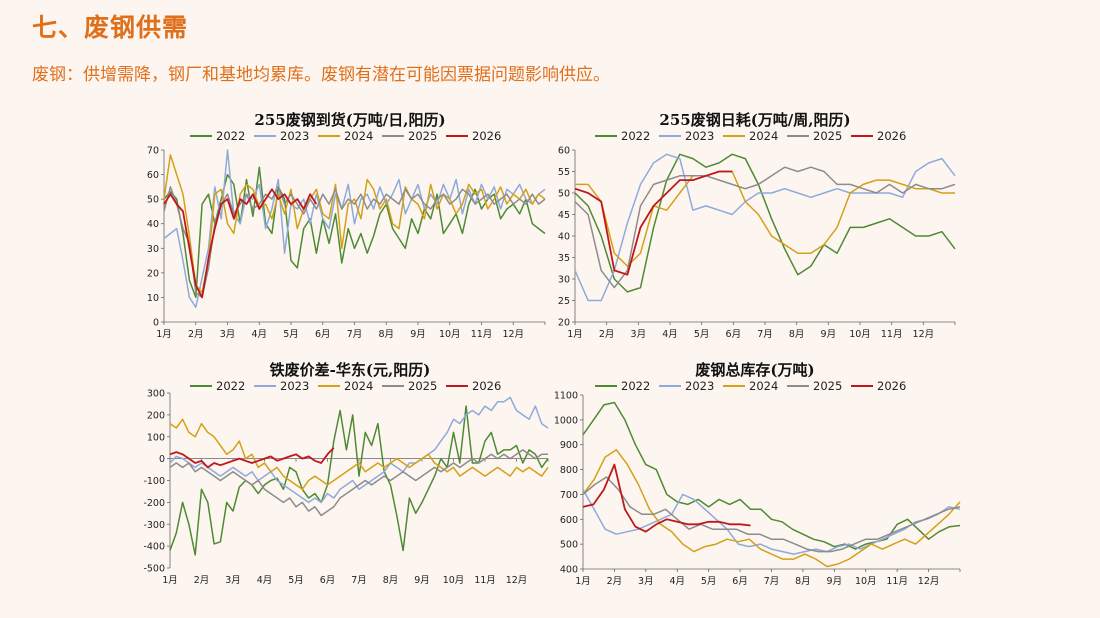  What do you see at coordinates (154, 569) in the screenshot?
I see `y-tick-label: -500` at bounding box center [154, 569].